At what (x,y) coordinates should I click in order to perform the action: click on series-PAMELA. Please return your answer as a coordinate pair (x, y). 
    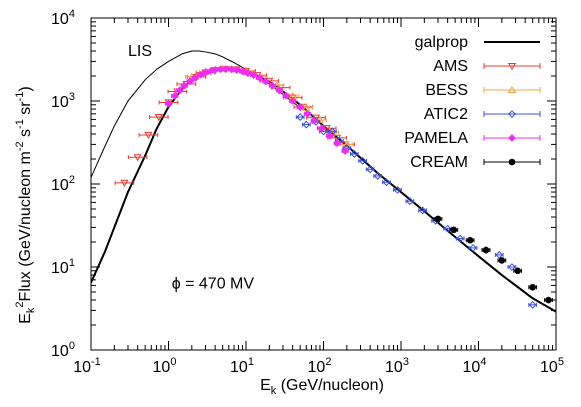
    Looking at the image, I should click on (257, 110).